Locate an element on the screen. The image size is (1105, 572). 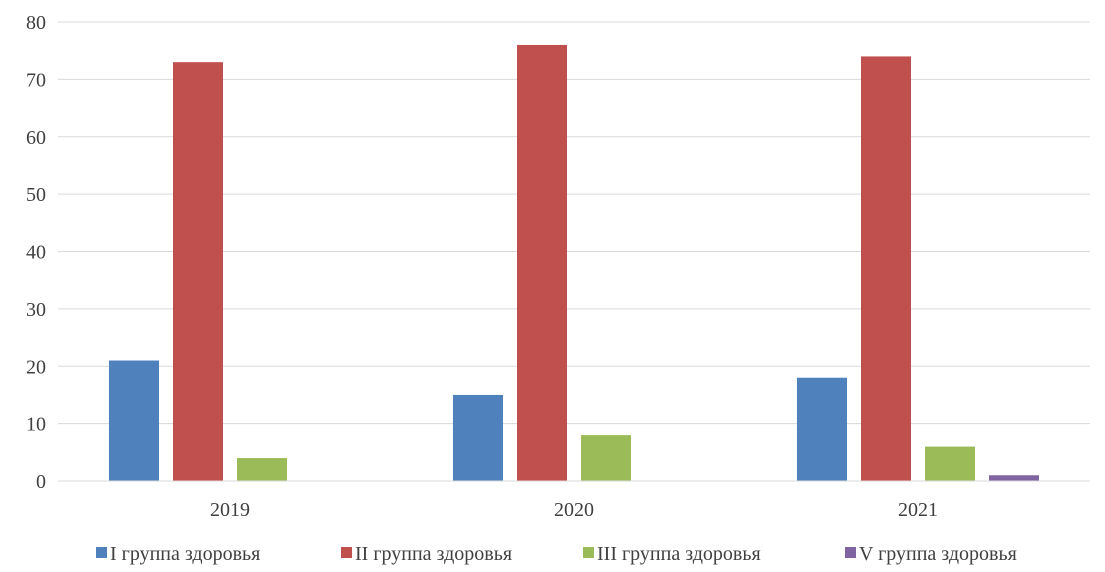
x-tick-label: 2019 is located at coordinates (230, 510).